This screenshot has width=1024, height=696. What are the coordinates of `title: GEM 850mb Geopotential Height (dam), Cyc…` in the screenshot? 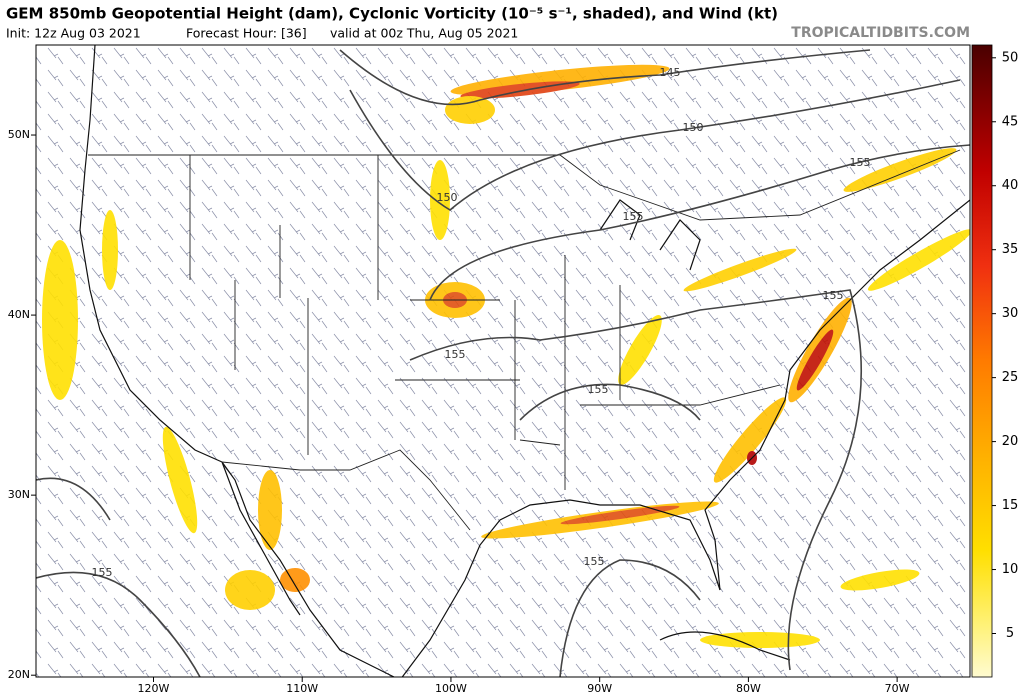 It's located at (392, 14).